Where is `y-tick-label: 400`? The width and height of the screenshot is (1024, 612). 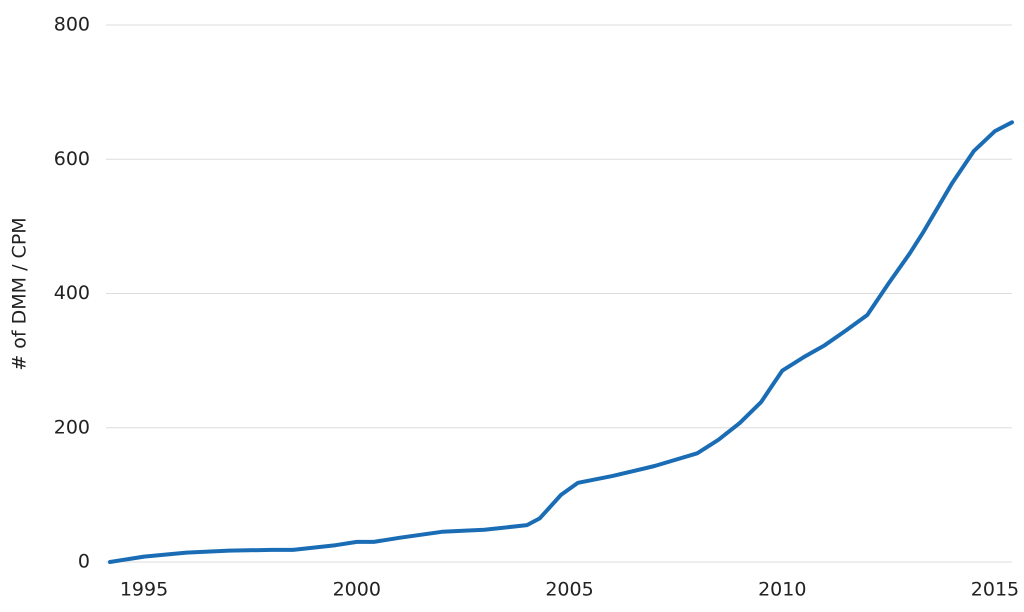 y-tick-label: 400 is located at coordinates (72, 293).